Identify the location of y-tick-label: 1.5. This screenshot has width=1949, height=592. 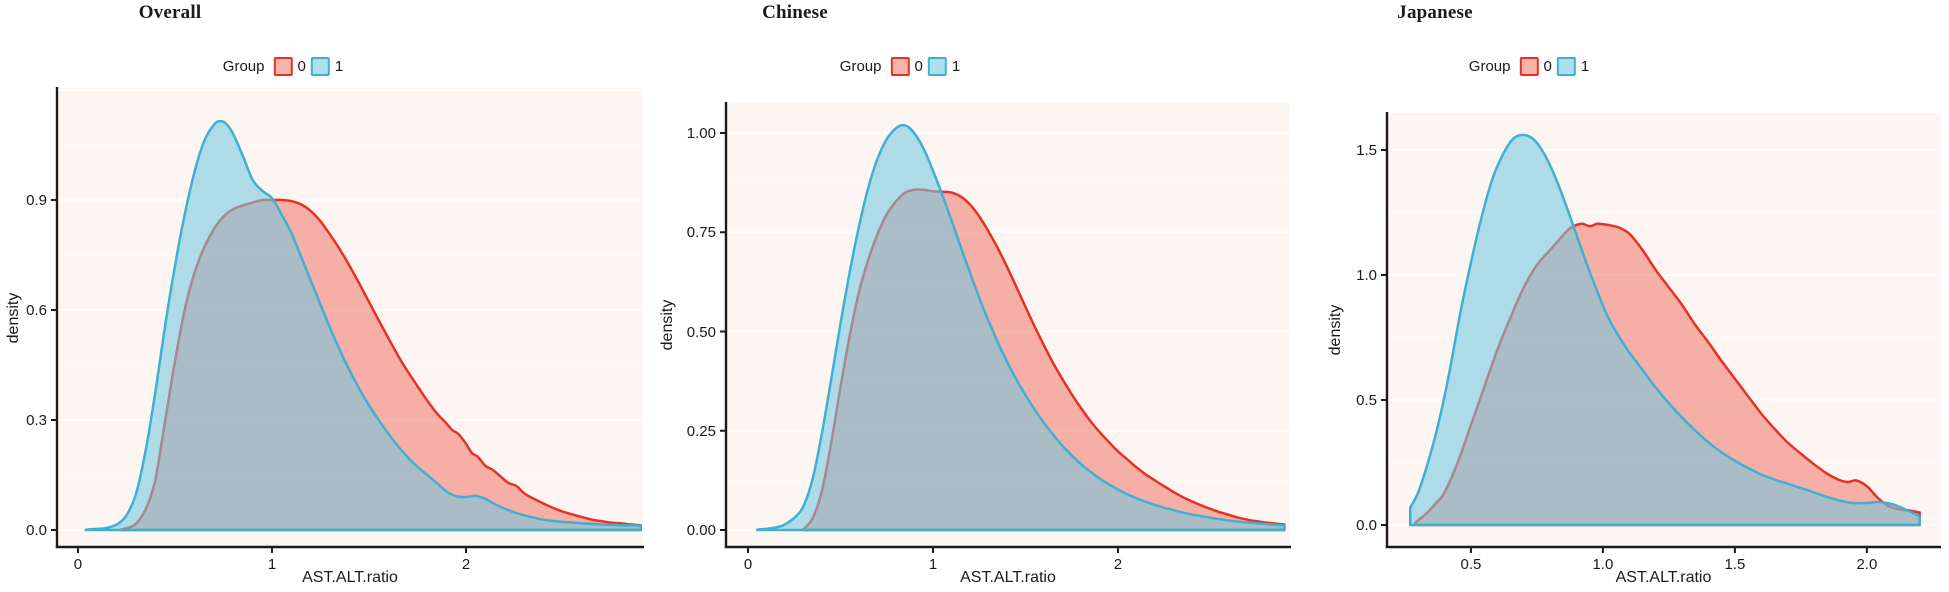
(1366, 150).